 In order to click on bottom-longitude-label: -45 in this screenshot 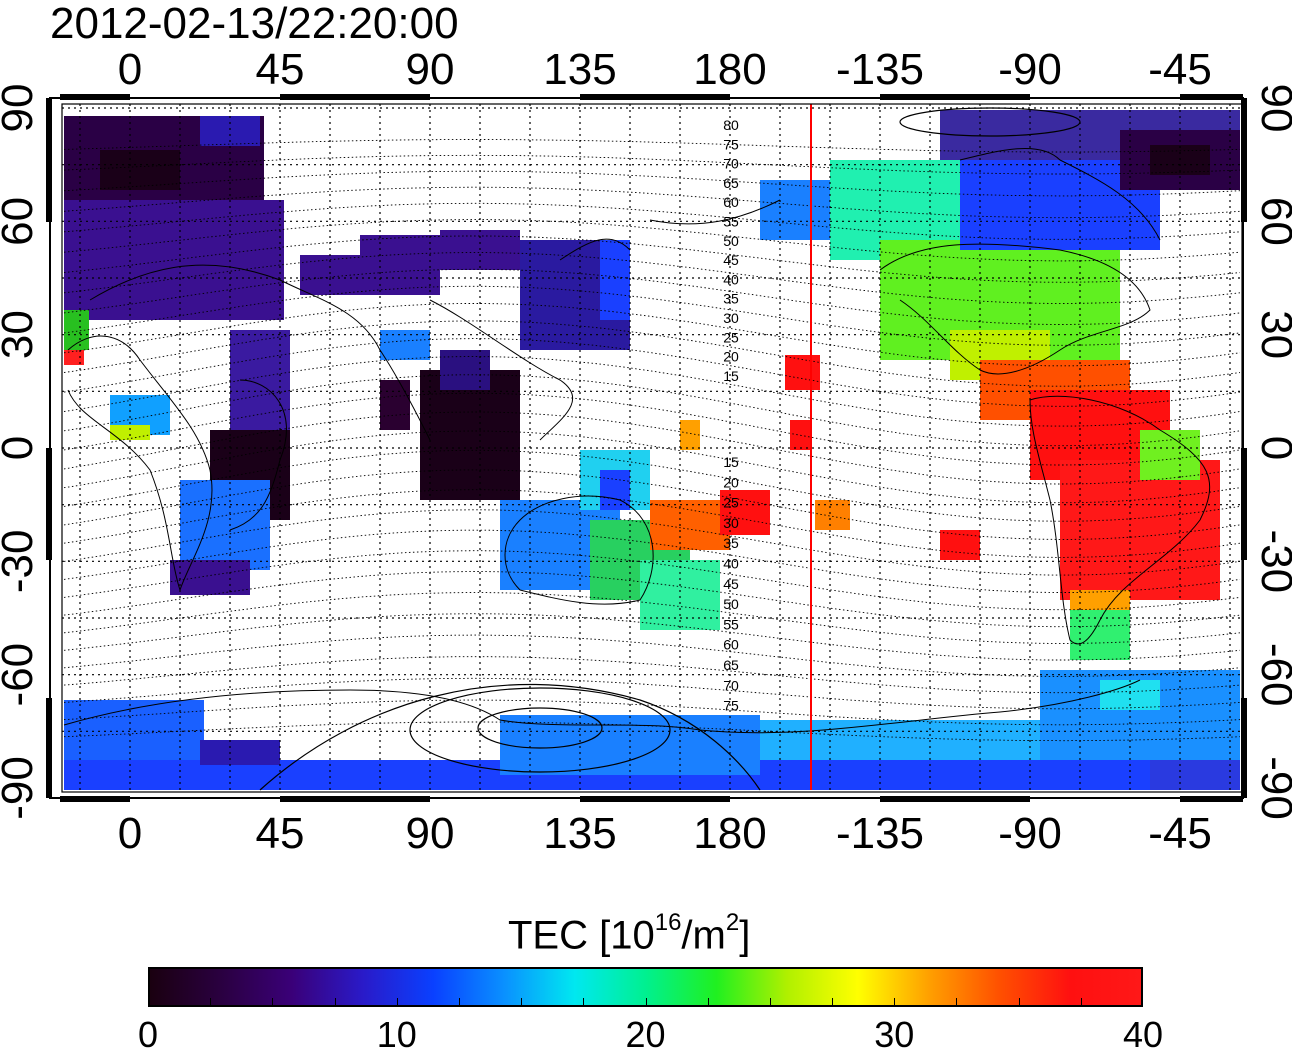, I will do `click(1180, 833)`.